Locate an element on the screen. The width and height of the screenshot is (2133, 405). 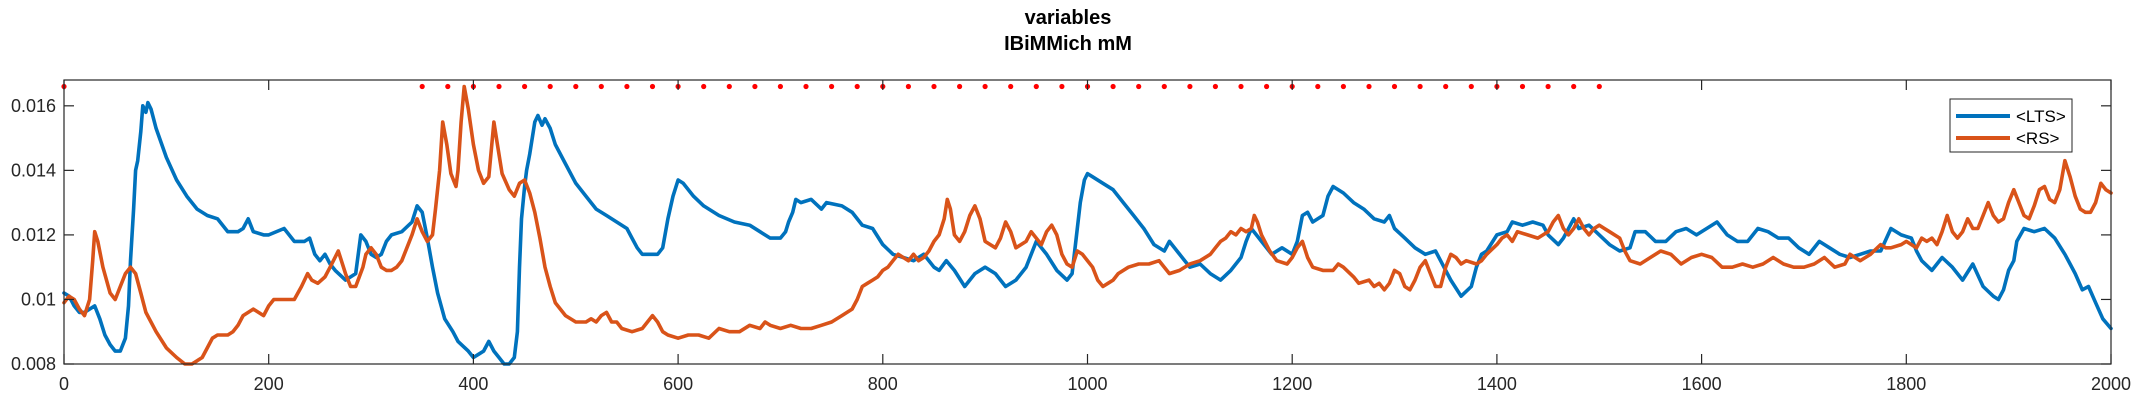
chart-subtitle: IBiMMich mM is located at coordinates (1068, 44).